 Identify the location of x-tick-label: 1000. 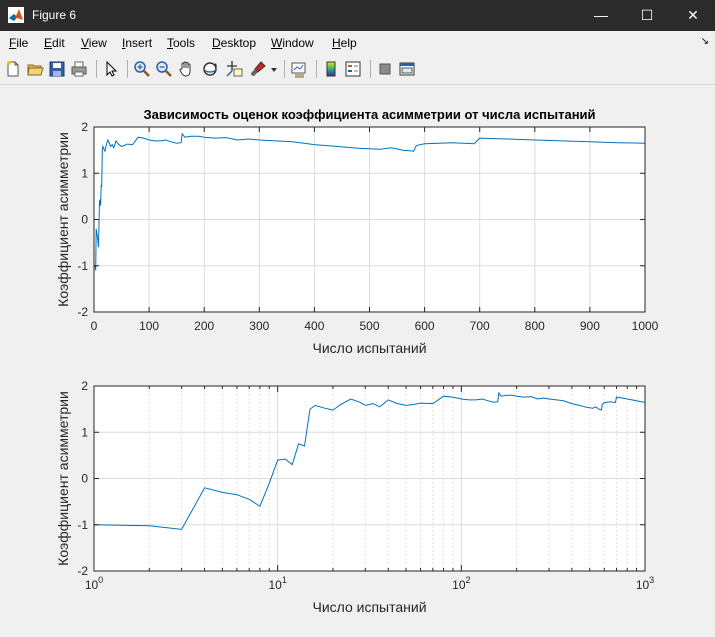
(645, 326).